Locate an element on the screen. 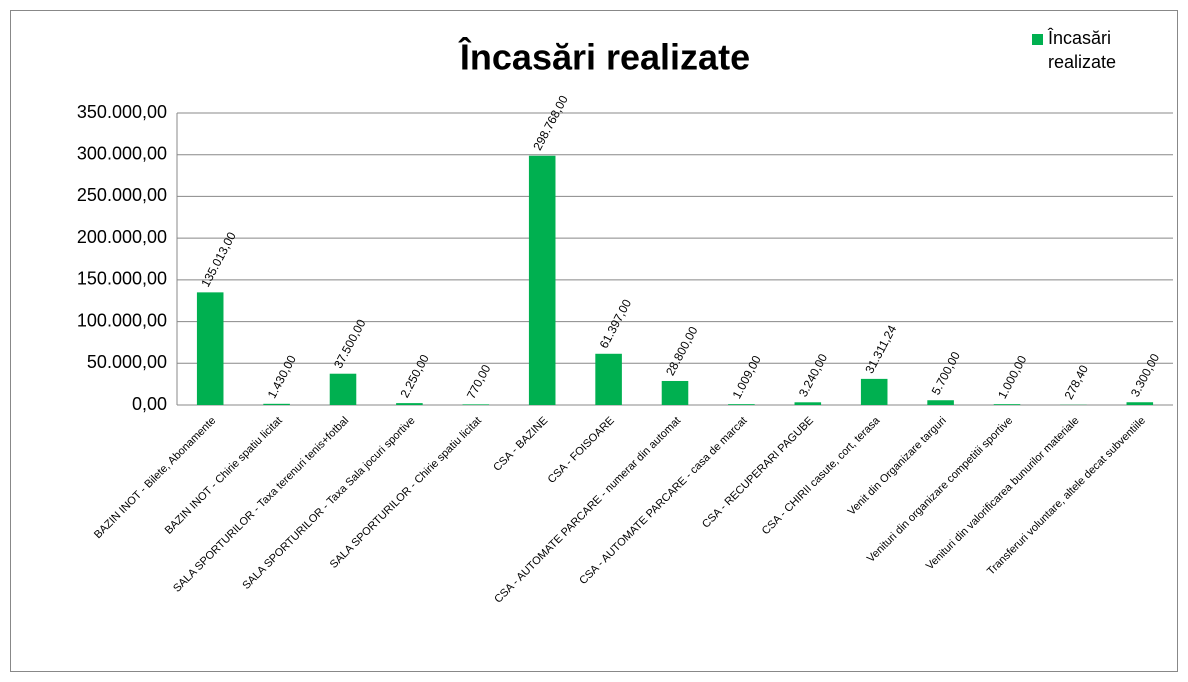 The height and width of the screenshot is (682, 1188). y-tick-label: 250.000,00 is located at coordinates (122, 195).